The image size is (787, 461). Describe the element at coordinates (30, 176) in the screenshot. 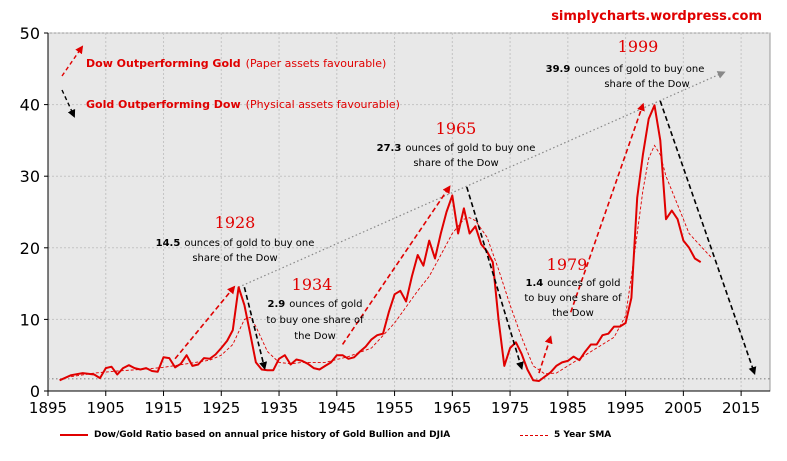

I see `y-tick-label: 30` at that location.